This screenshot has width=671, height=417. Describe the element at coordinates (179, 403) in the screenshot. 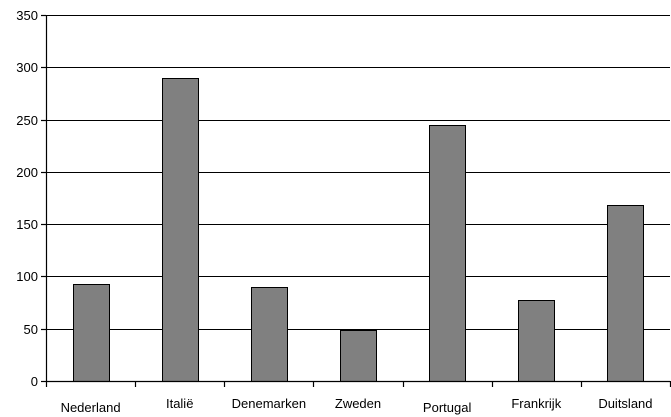

I see `category-label: Italië` at that location.